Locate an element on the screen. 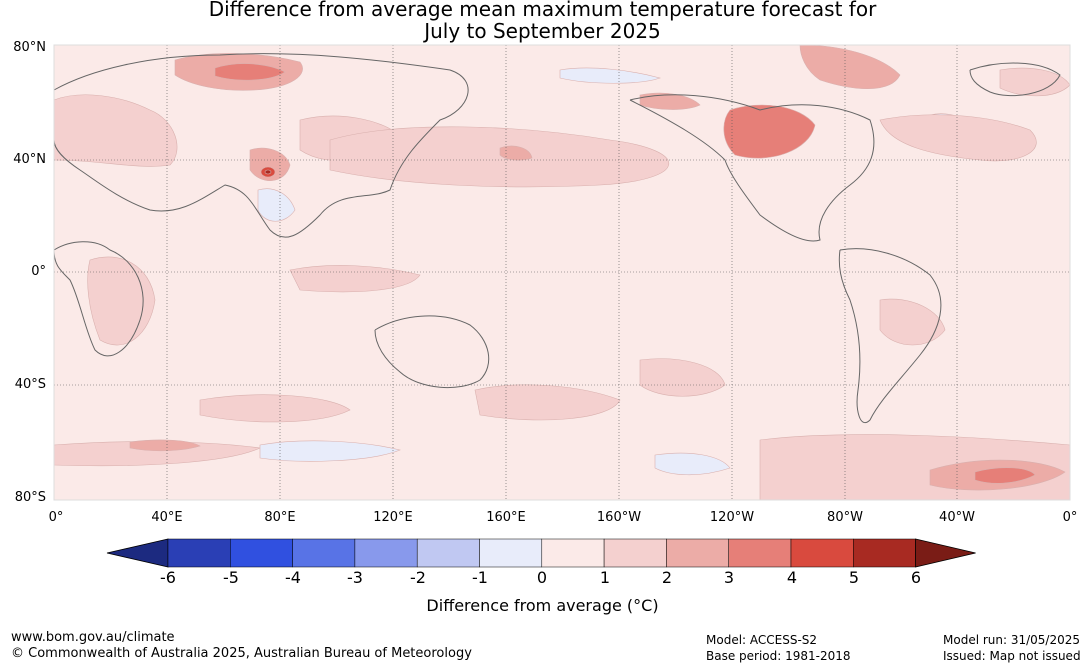 The image size is (1085, 667). lon-label-80e: 80°E is located at coordinates (280, 517).